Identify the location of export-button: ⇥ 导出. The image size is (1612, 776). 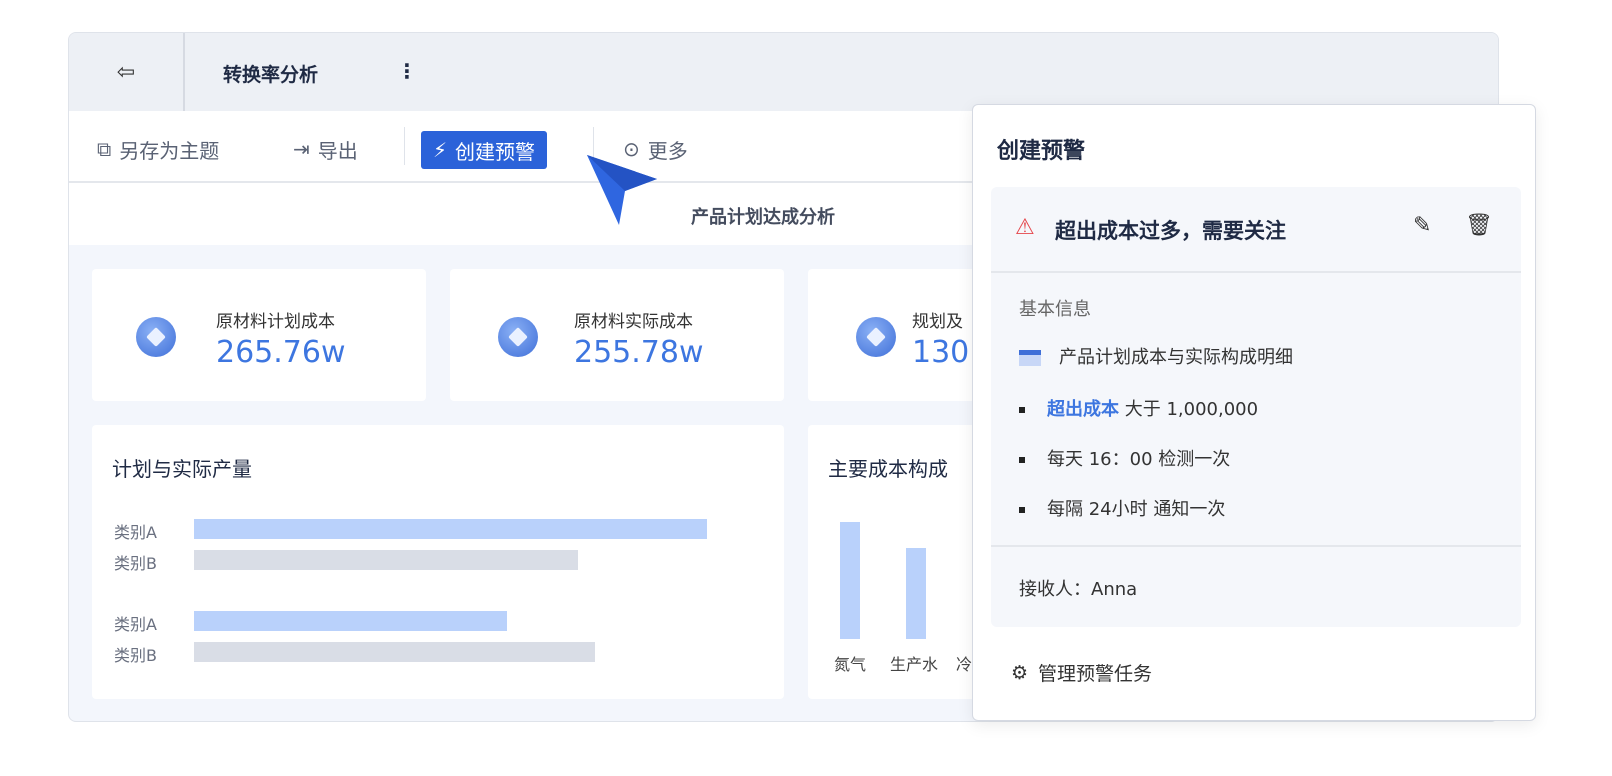
(325, 149).